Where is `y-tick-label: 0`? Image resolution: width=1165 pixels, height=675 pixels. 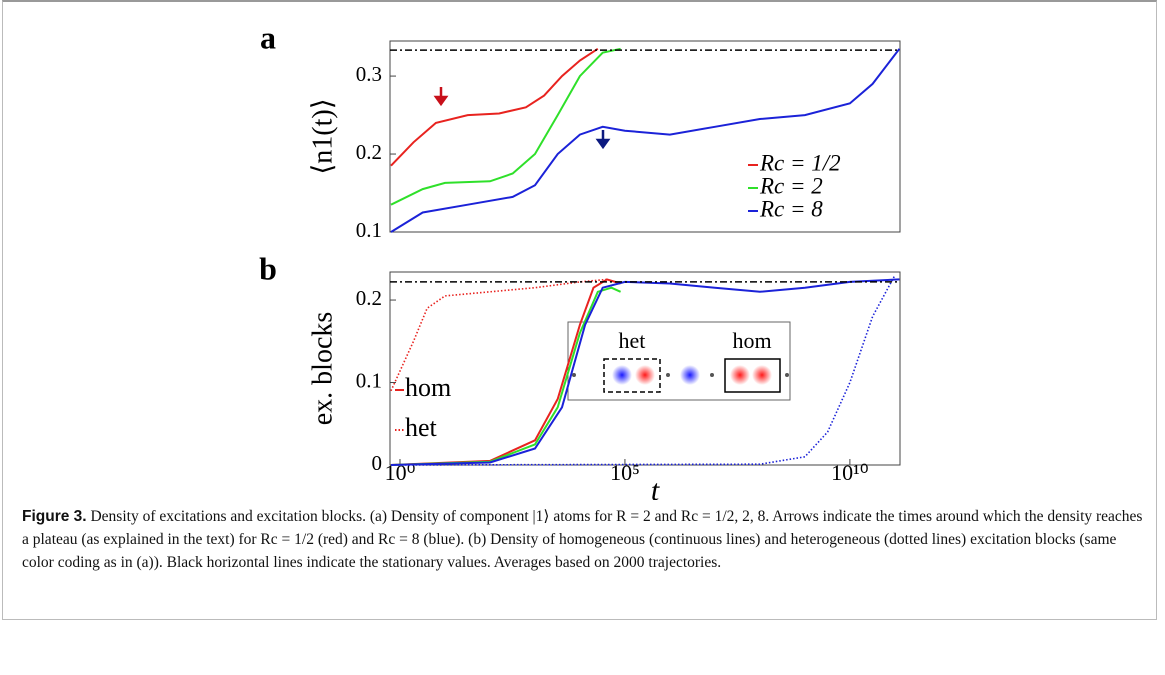 y-tick-label: 0 is located at coordinates (377, 463).